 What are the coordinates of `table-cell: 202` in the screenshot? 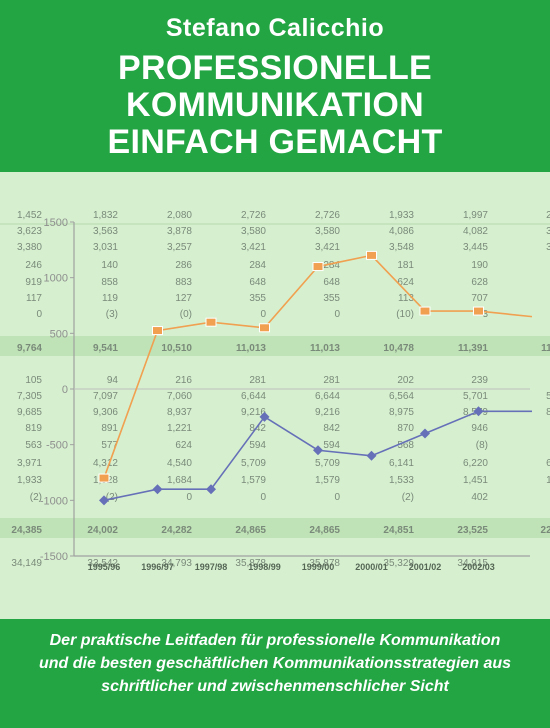 It's located at (405, 380).